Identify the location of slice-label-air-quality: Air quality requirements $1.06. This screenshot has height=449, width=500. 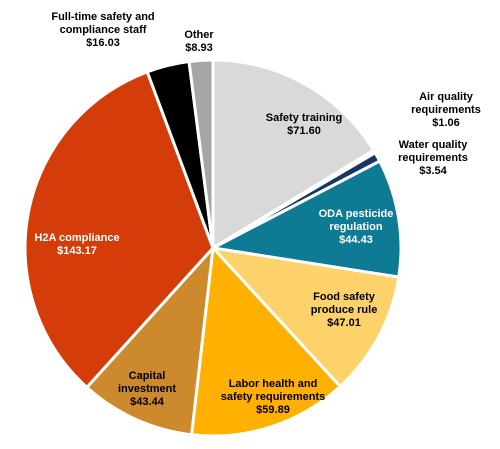
(446, 110).